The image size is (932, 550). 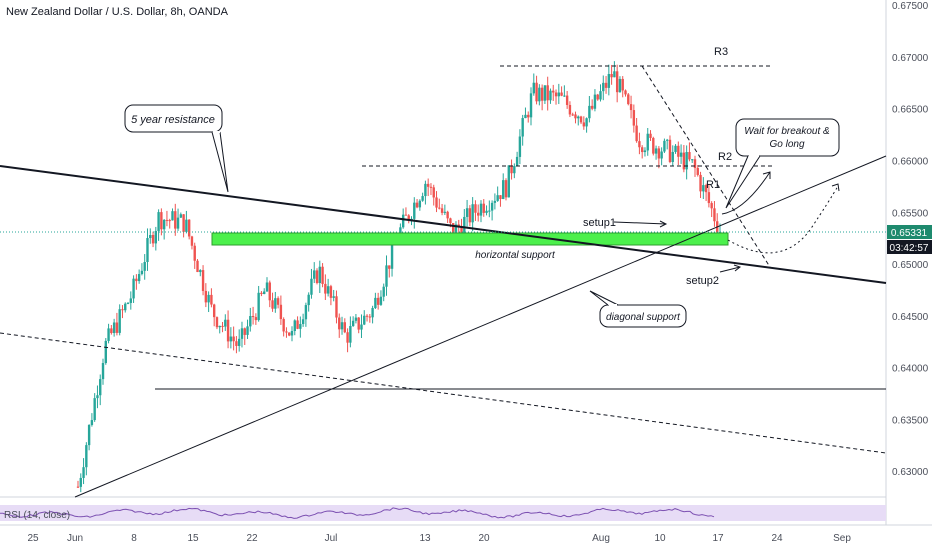 I want to click on r2-label: R2, so click(x=725, y=157).